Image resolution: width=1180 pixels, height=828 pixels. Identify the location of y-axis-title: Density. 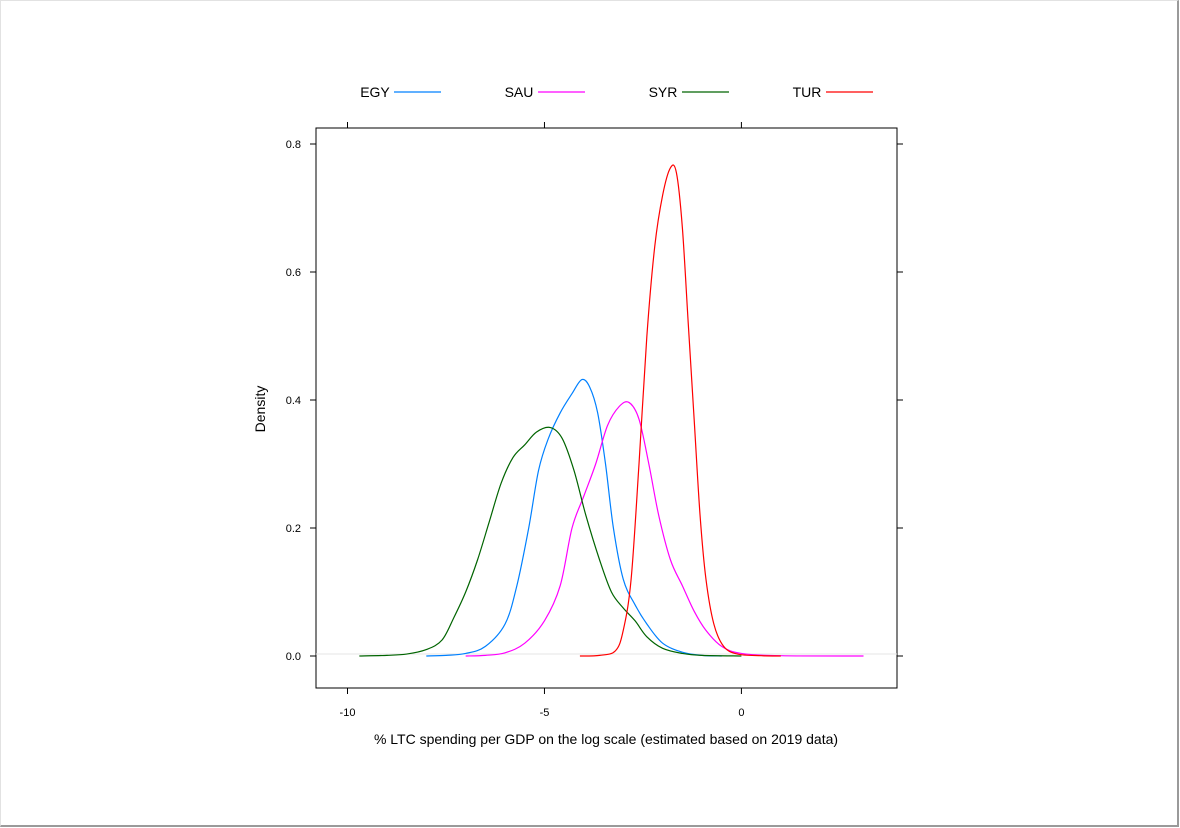
(260, 409).